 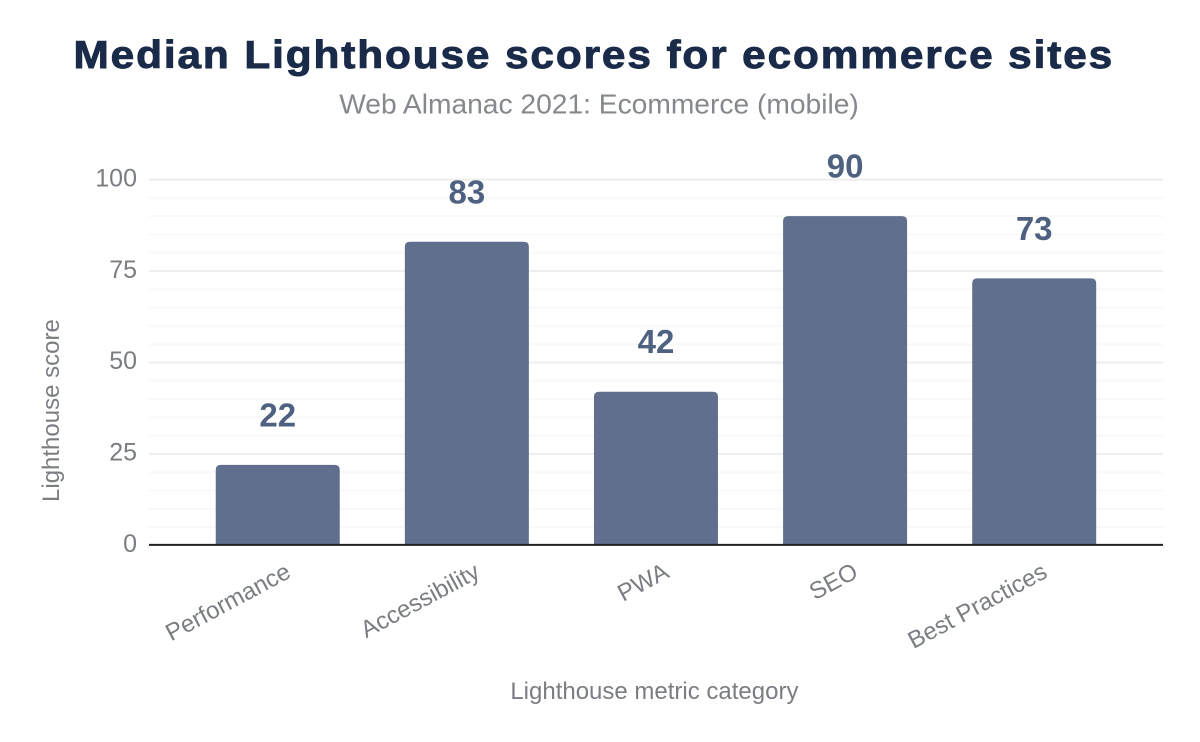 What do you see at coordinates (123, 453) in the screenshot?
I see `svg-text: 25` at bounding box center [123, 453].